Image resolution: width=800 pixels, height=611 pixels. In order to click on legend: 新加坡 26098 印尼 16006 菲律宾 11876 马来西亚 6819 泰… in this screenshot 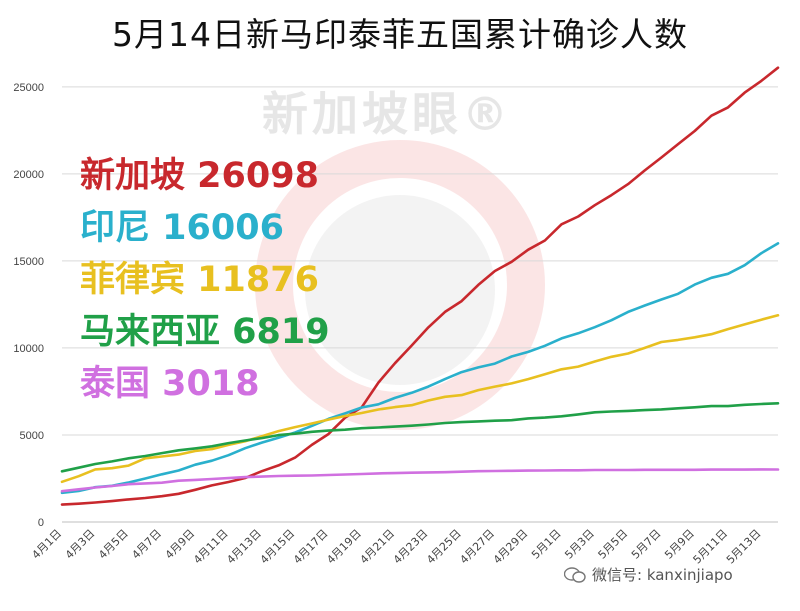, I will do `click(205, 280)`.